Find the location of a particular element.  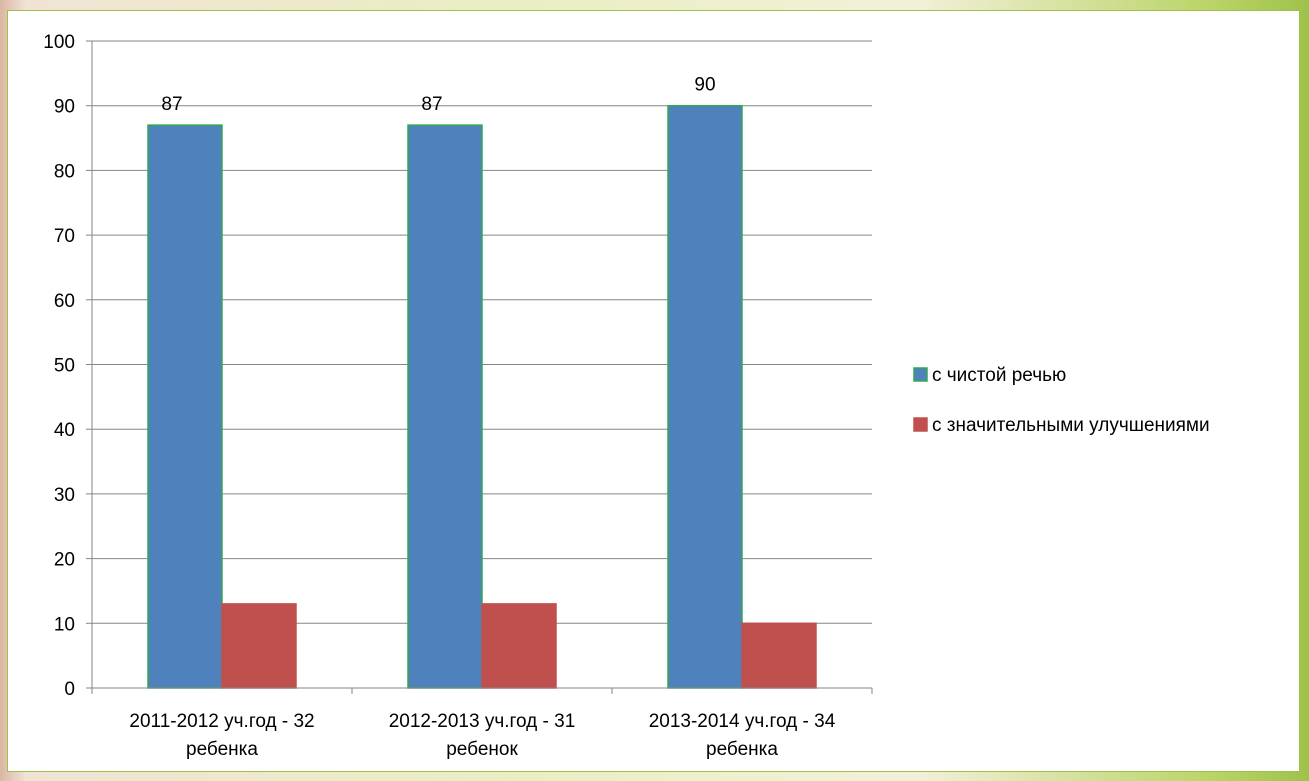

x-category-label: 2012-2013 уч.год - 31 is located at coordinates (482, 721).